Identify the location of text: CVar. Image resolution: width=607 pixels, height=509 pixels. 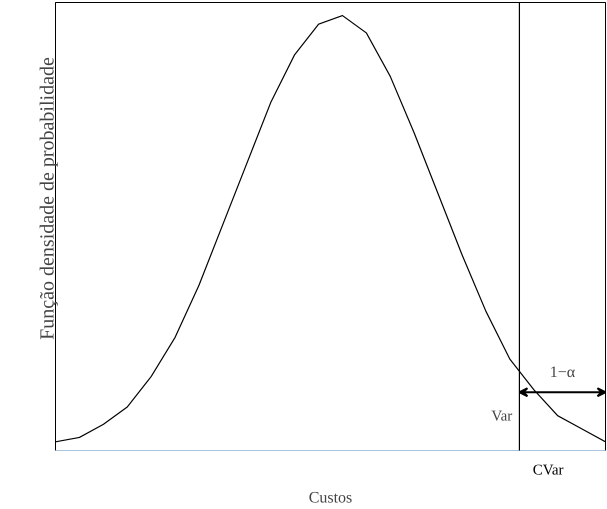
(548, 470).